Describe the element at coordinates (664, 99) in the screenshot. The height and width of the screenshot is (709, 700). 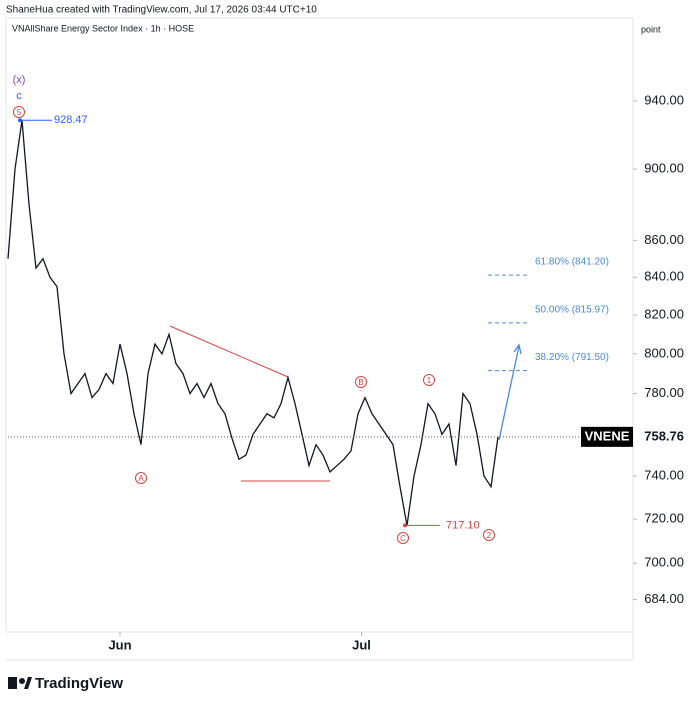
I see `y-tick-label: 940.00` at that location.